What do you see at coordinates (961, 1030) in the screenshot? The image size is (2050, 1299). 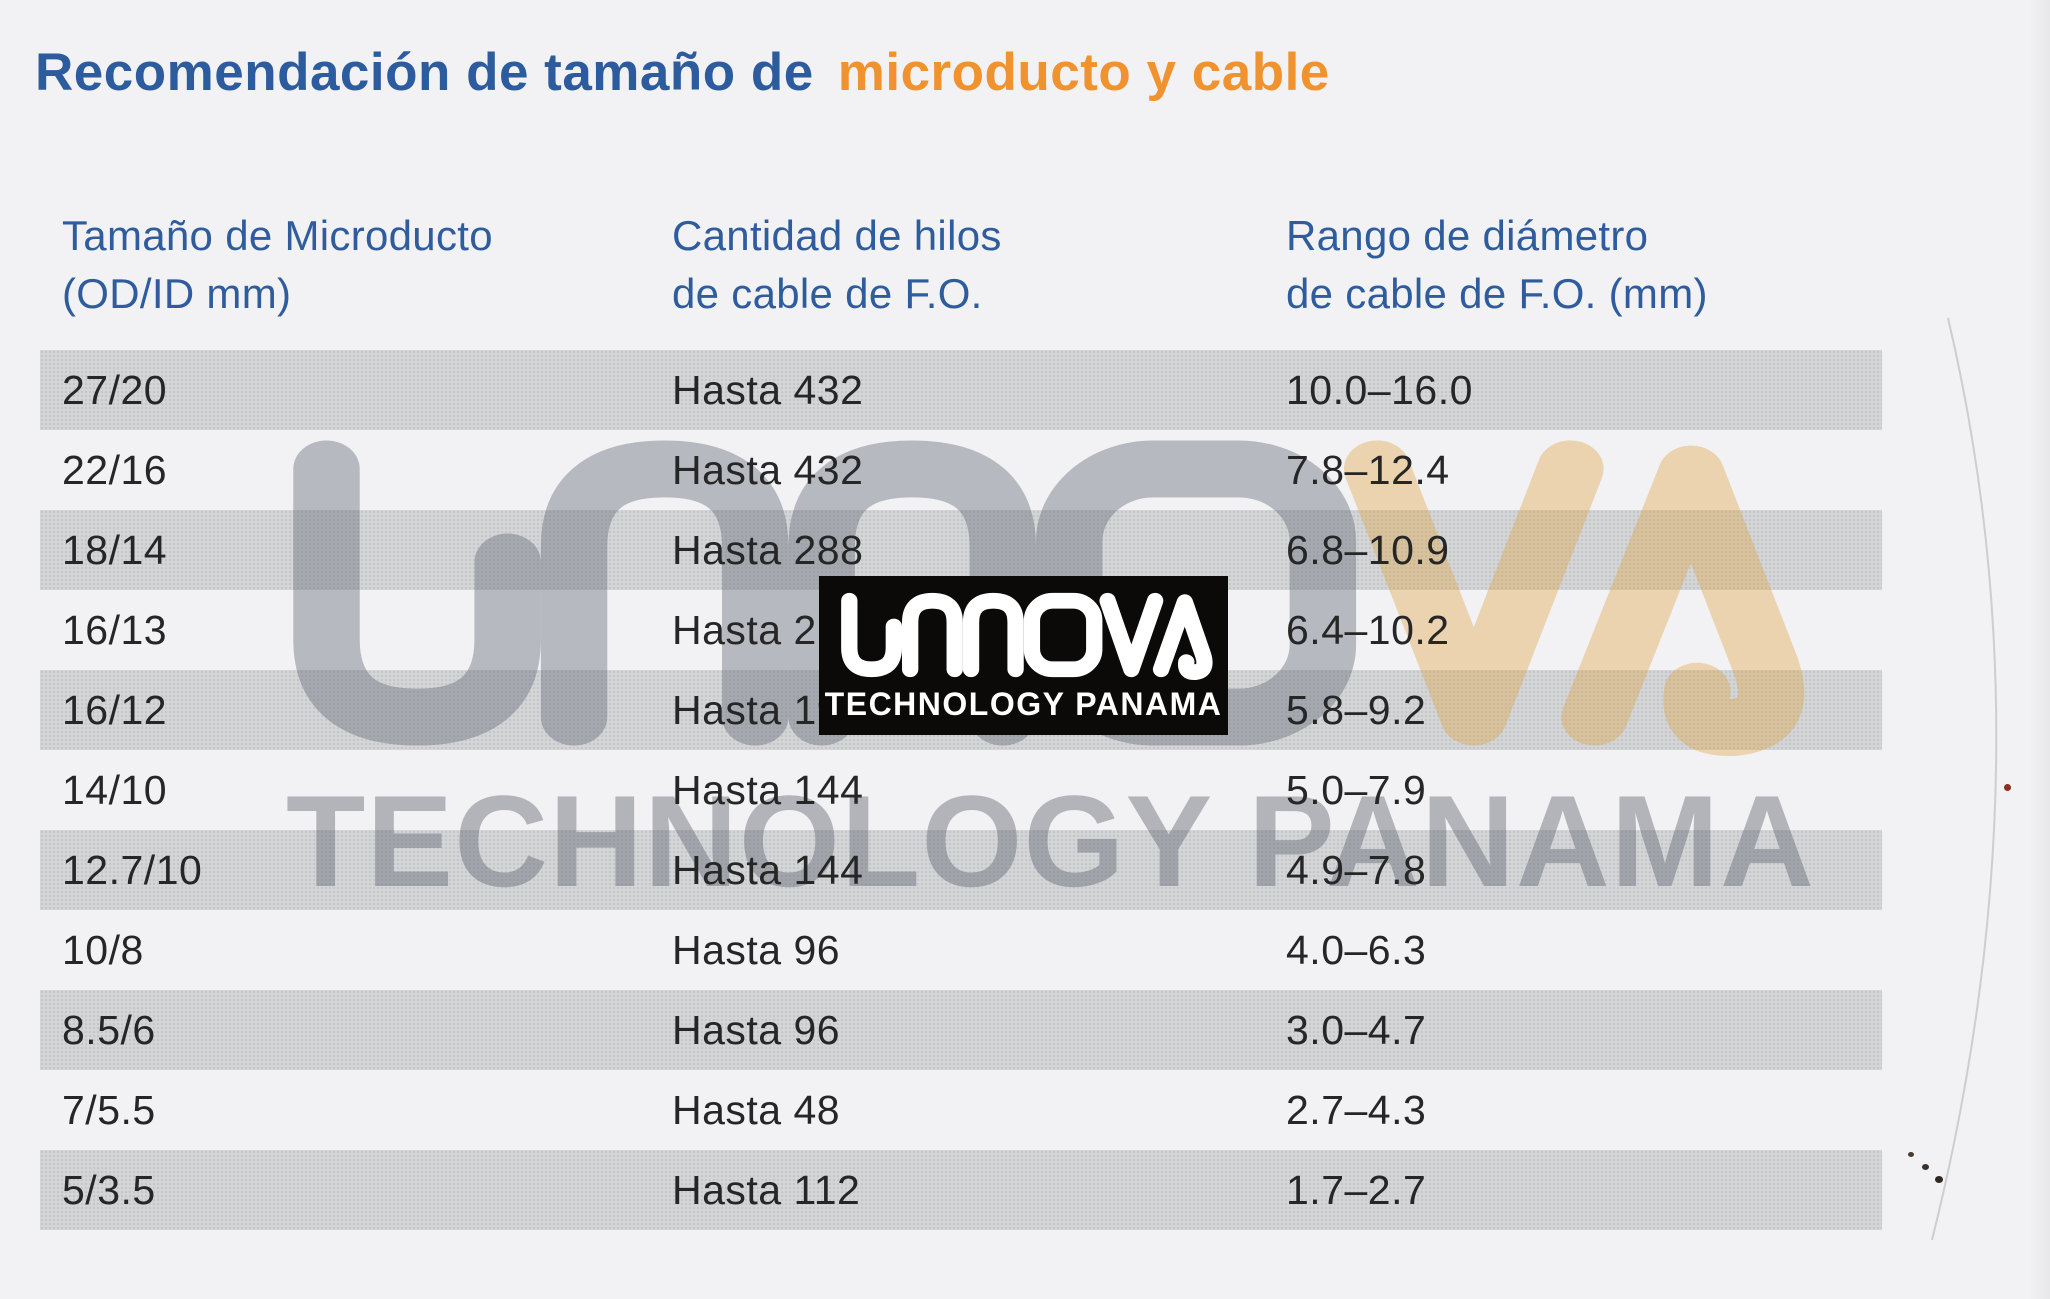 I see `table-row: 8.5/6 Hasta 96 3.0–4.7` at bounding box center [961, 1030].